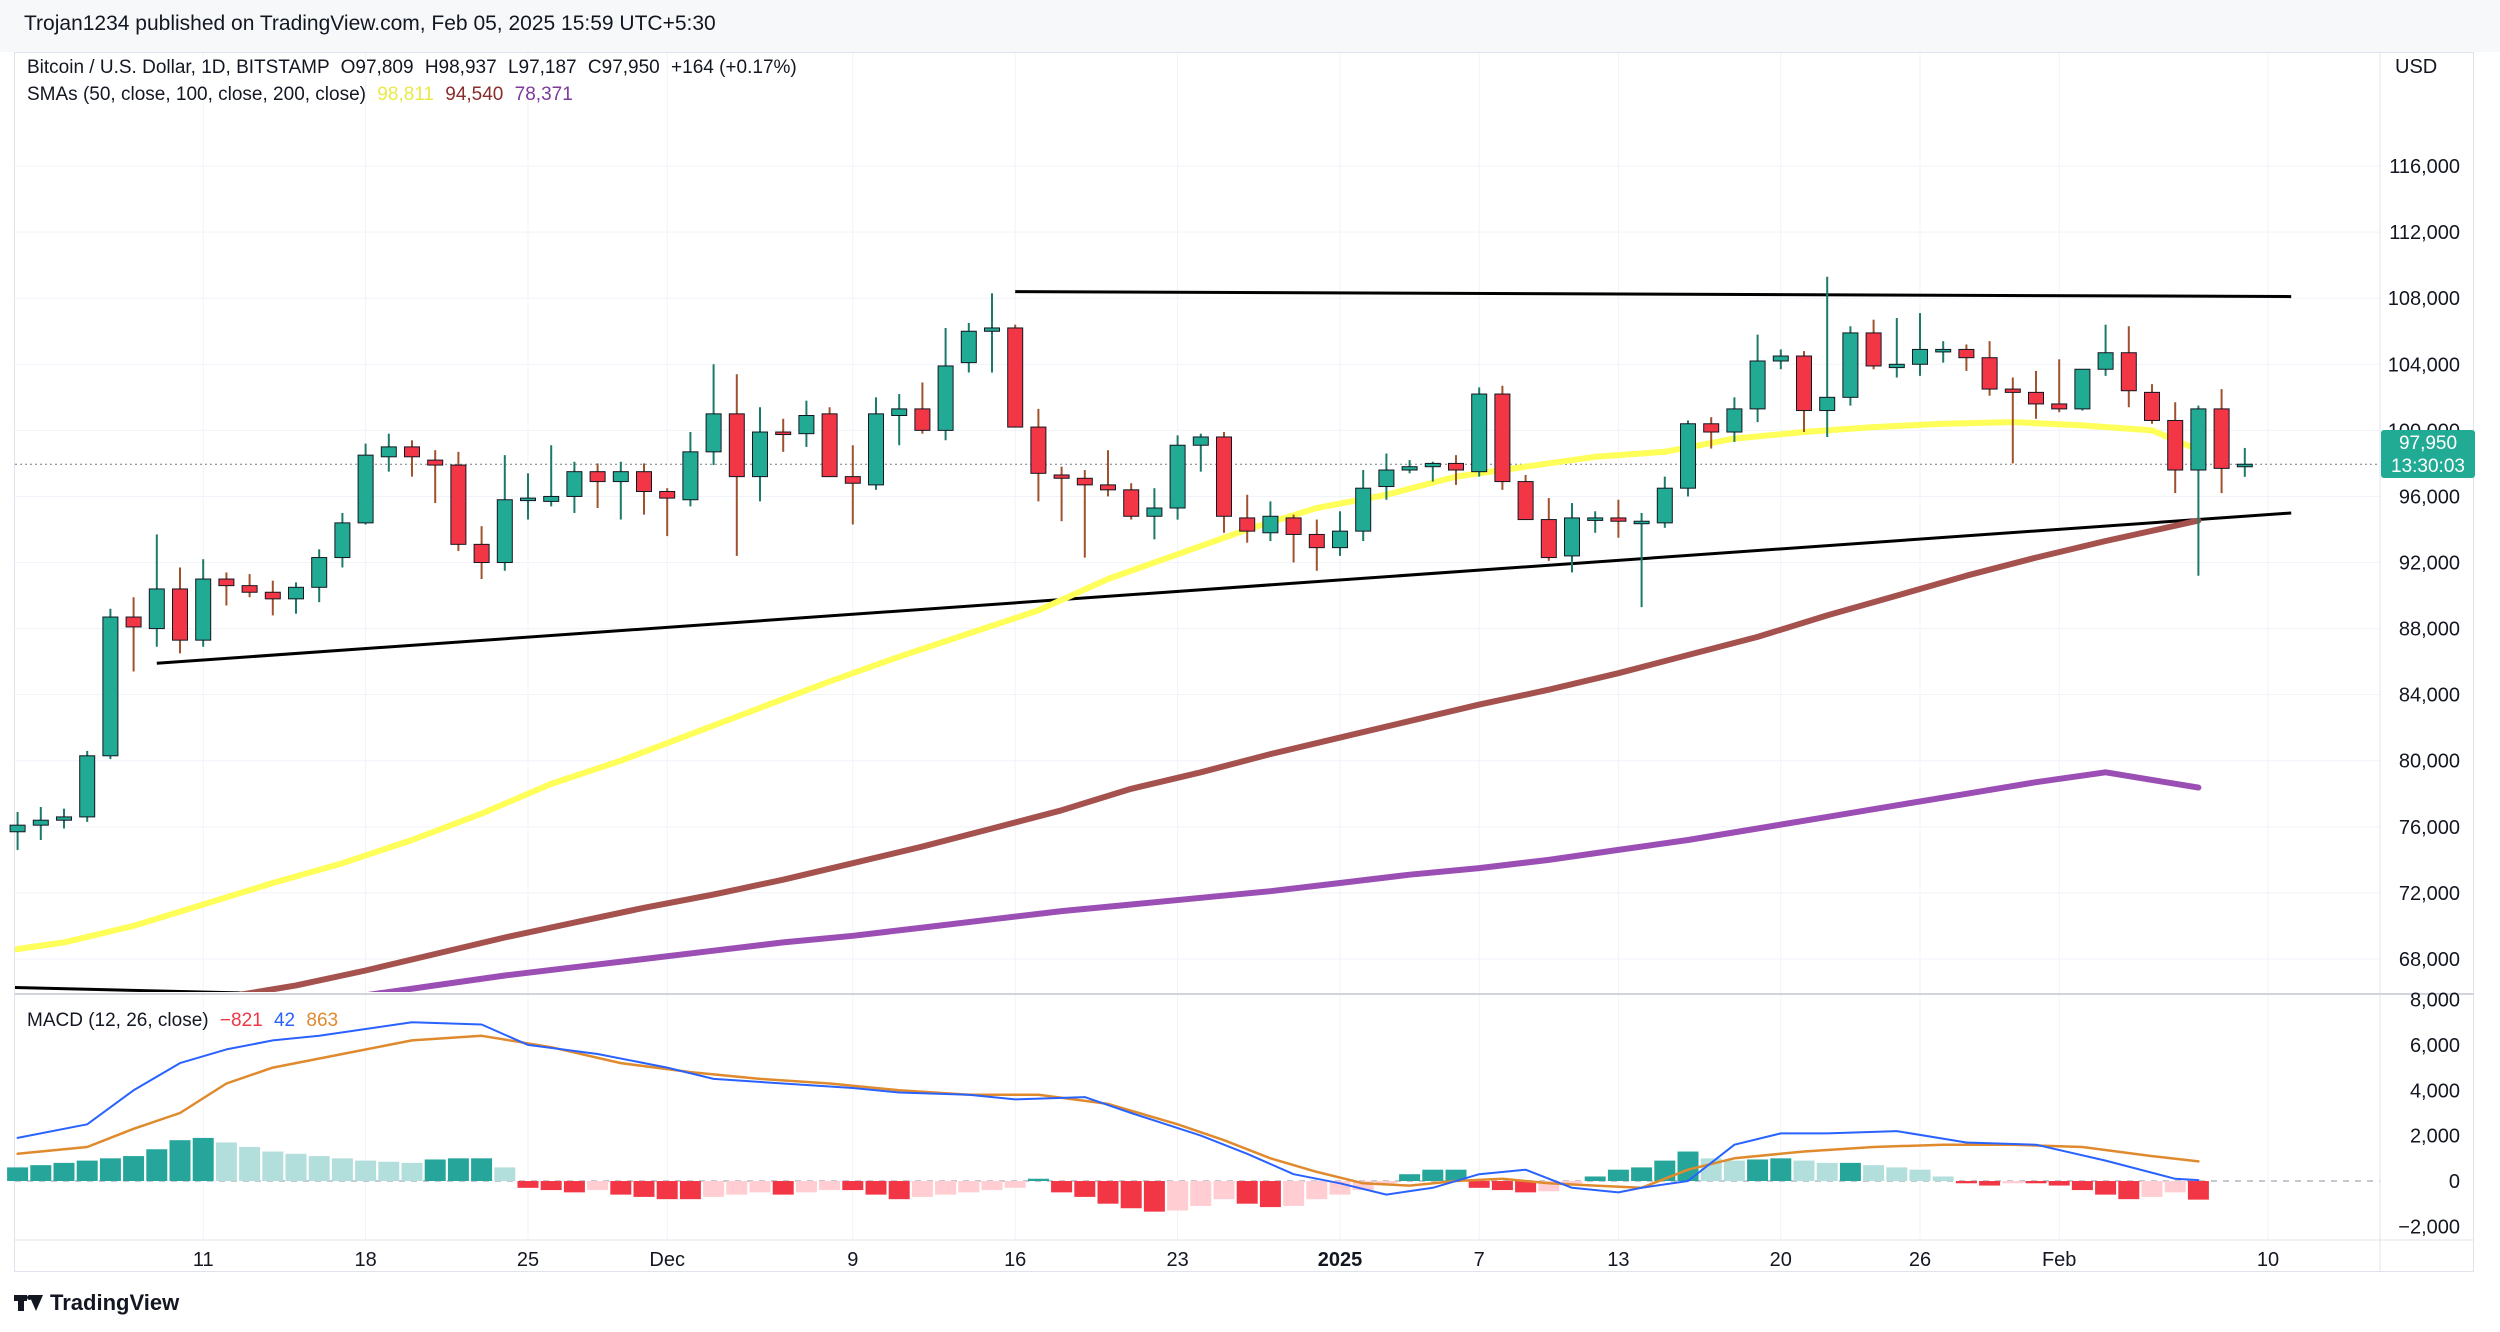  I want to click on legend-macd: MACD (12, 26, close) −821 42 863, so click(182, 1021).